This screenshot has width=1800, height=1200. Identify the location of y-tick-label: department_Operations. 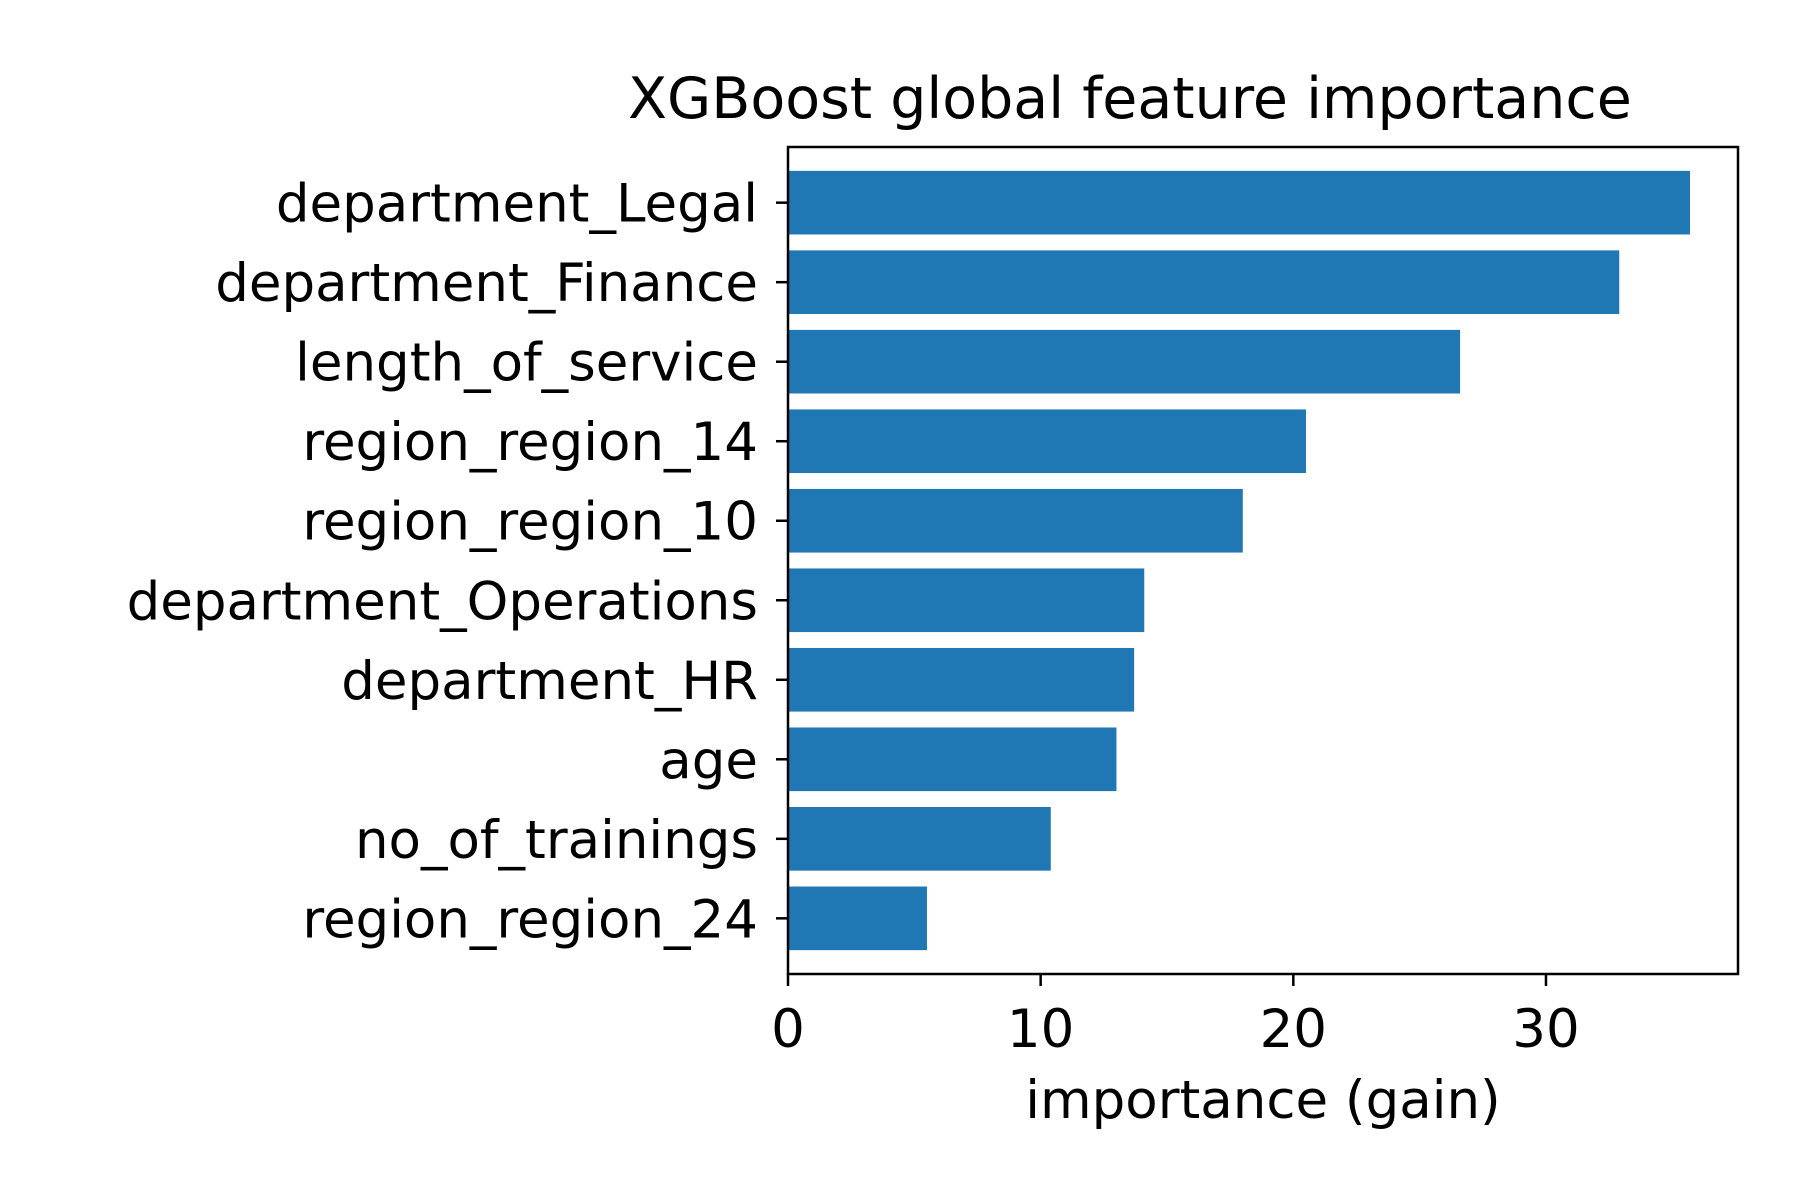
(442, 601).